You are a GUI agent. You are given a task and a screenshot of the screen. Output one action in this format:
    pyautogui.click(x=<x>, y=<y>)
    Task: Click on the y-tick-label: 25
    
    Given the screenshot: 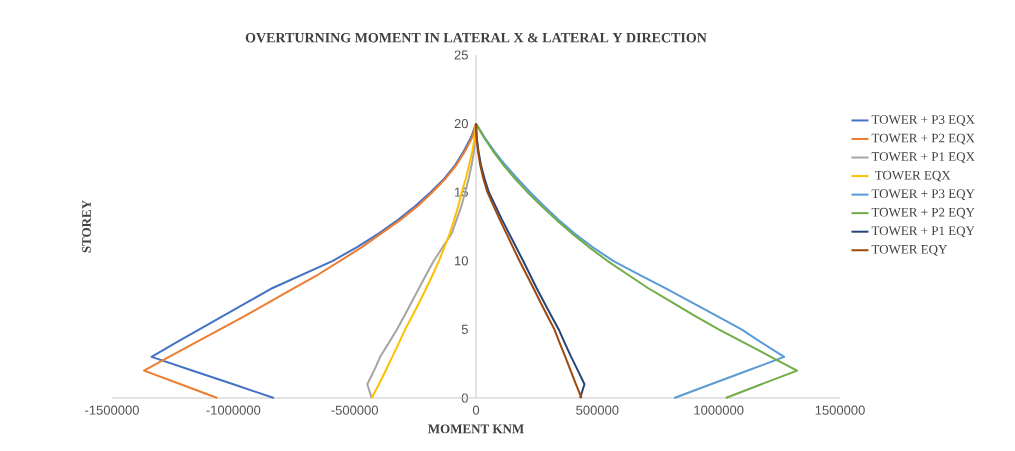 What is the action you would take?
    pyautogui.click(x=461, y=55)
    